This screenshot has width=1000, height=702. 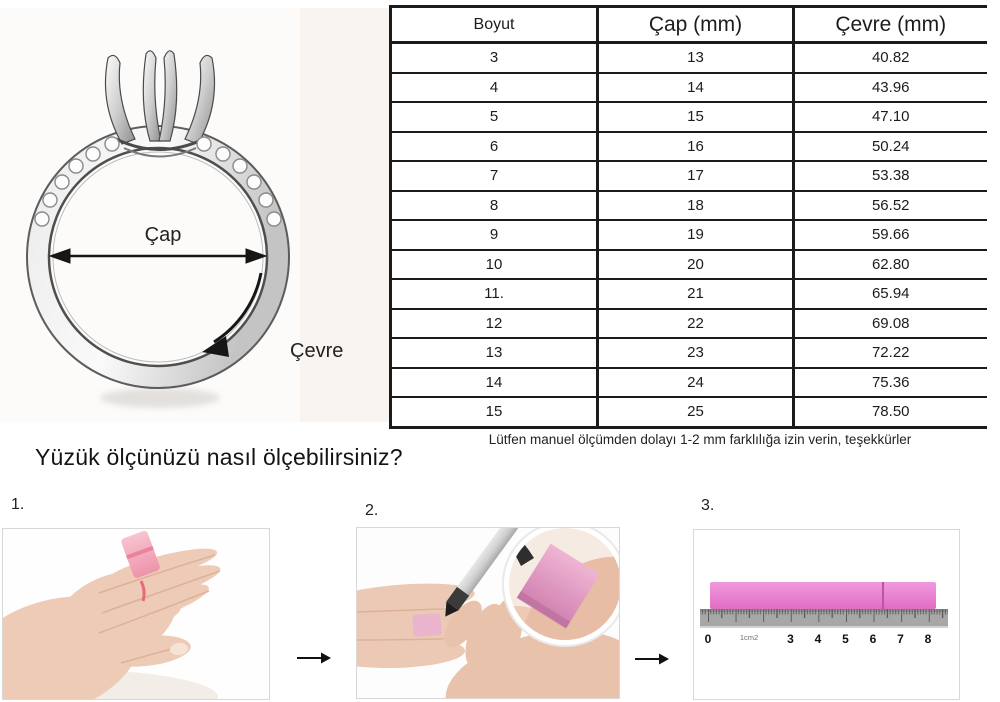 I want to click on cell-diameter: 24, so click(x=695, y=382).